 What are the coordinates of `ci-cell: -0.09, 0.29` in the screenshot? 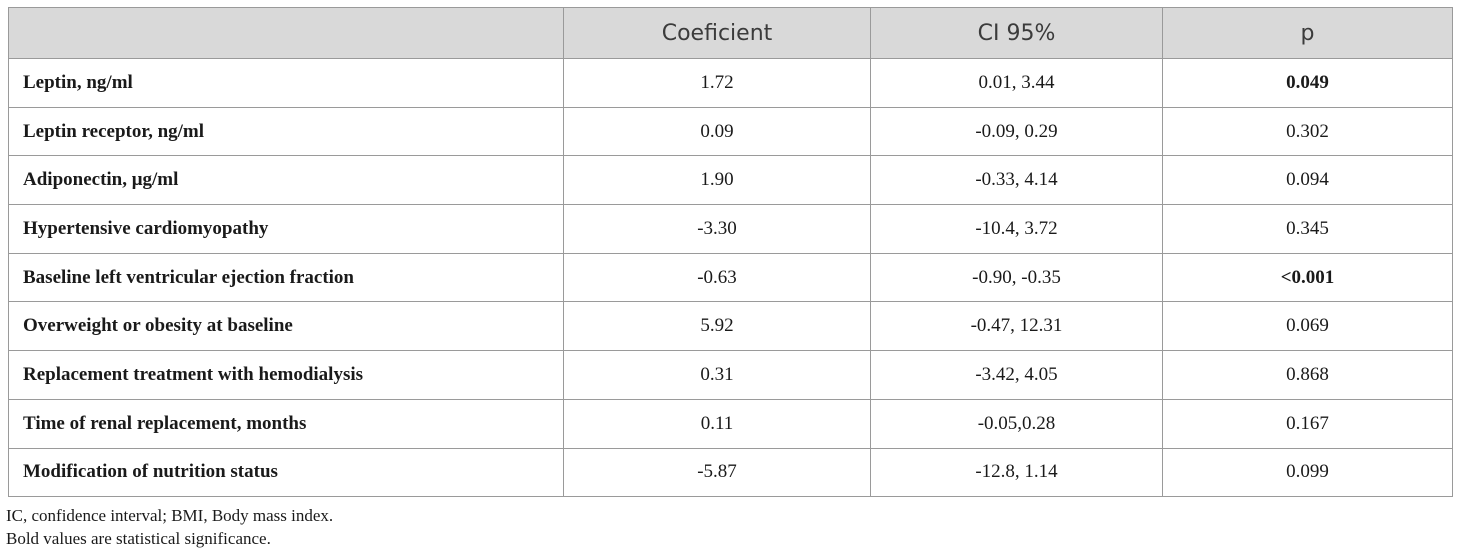 It's located at (1016, 131).